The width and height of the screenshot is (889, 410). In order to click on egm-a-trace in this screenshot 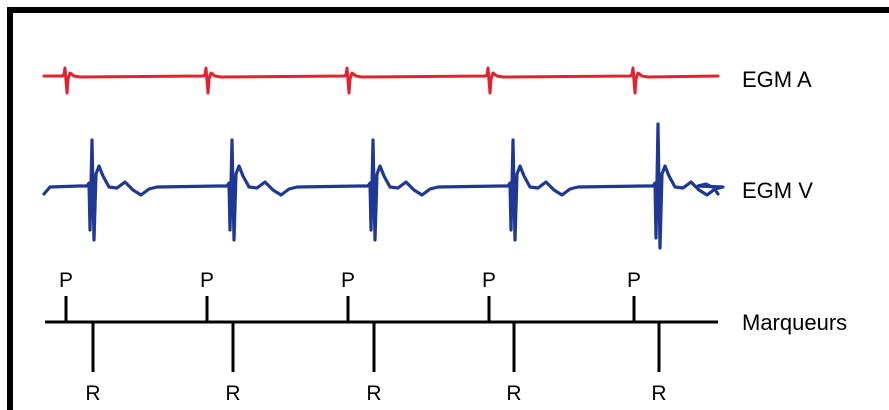, I will do `click(381, 80)`.